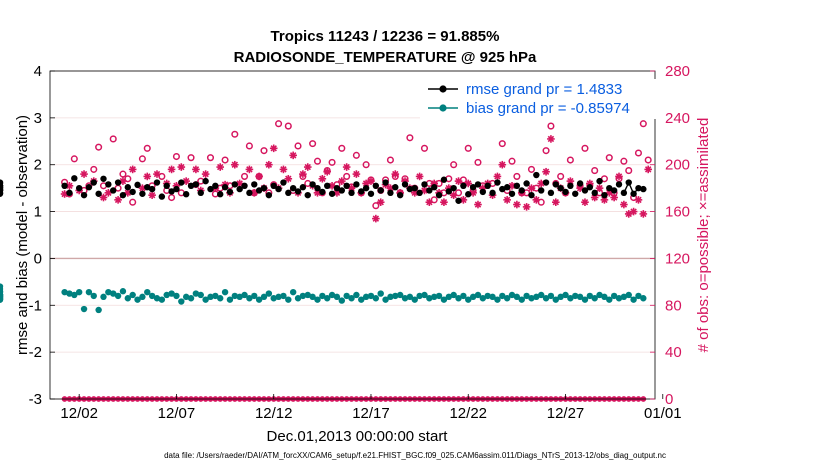  What do you see at coordinates (35, 352) in the screenshot?
I see `left-y-tick-label: -2` at bounding box center [35, 352].